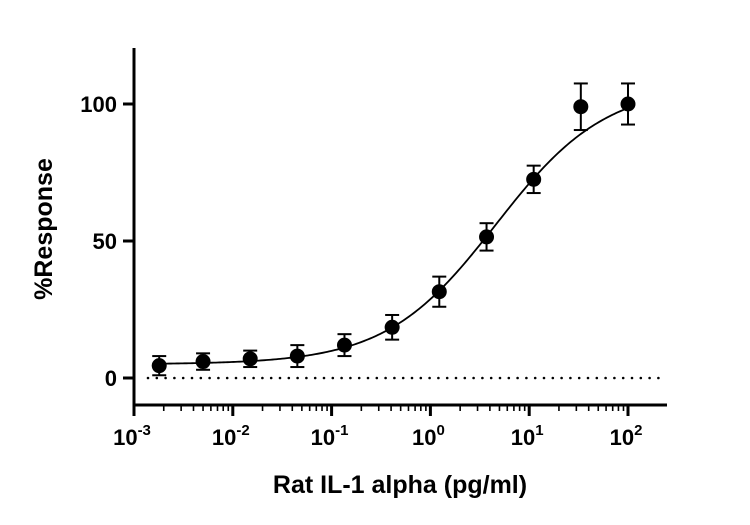 This screenshot has width=750, height=525. I want to click on y-tick-label-50: 50, so click(105, 241).